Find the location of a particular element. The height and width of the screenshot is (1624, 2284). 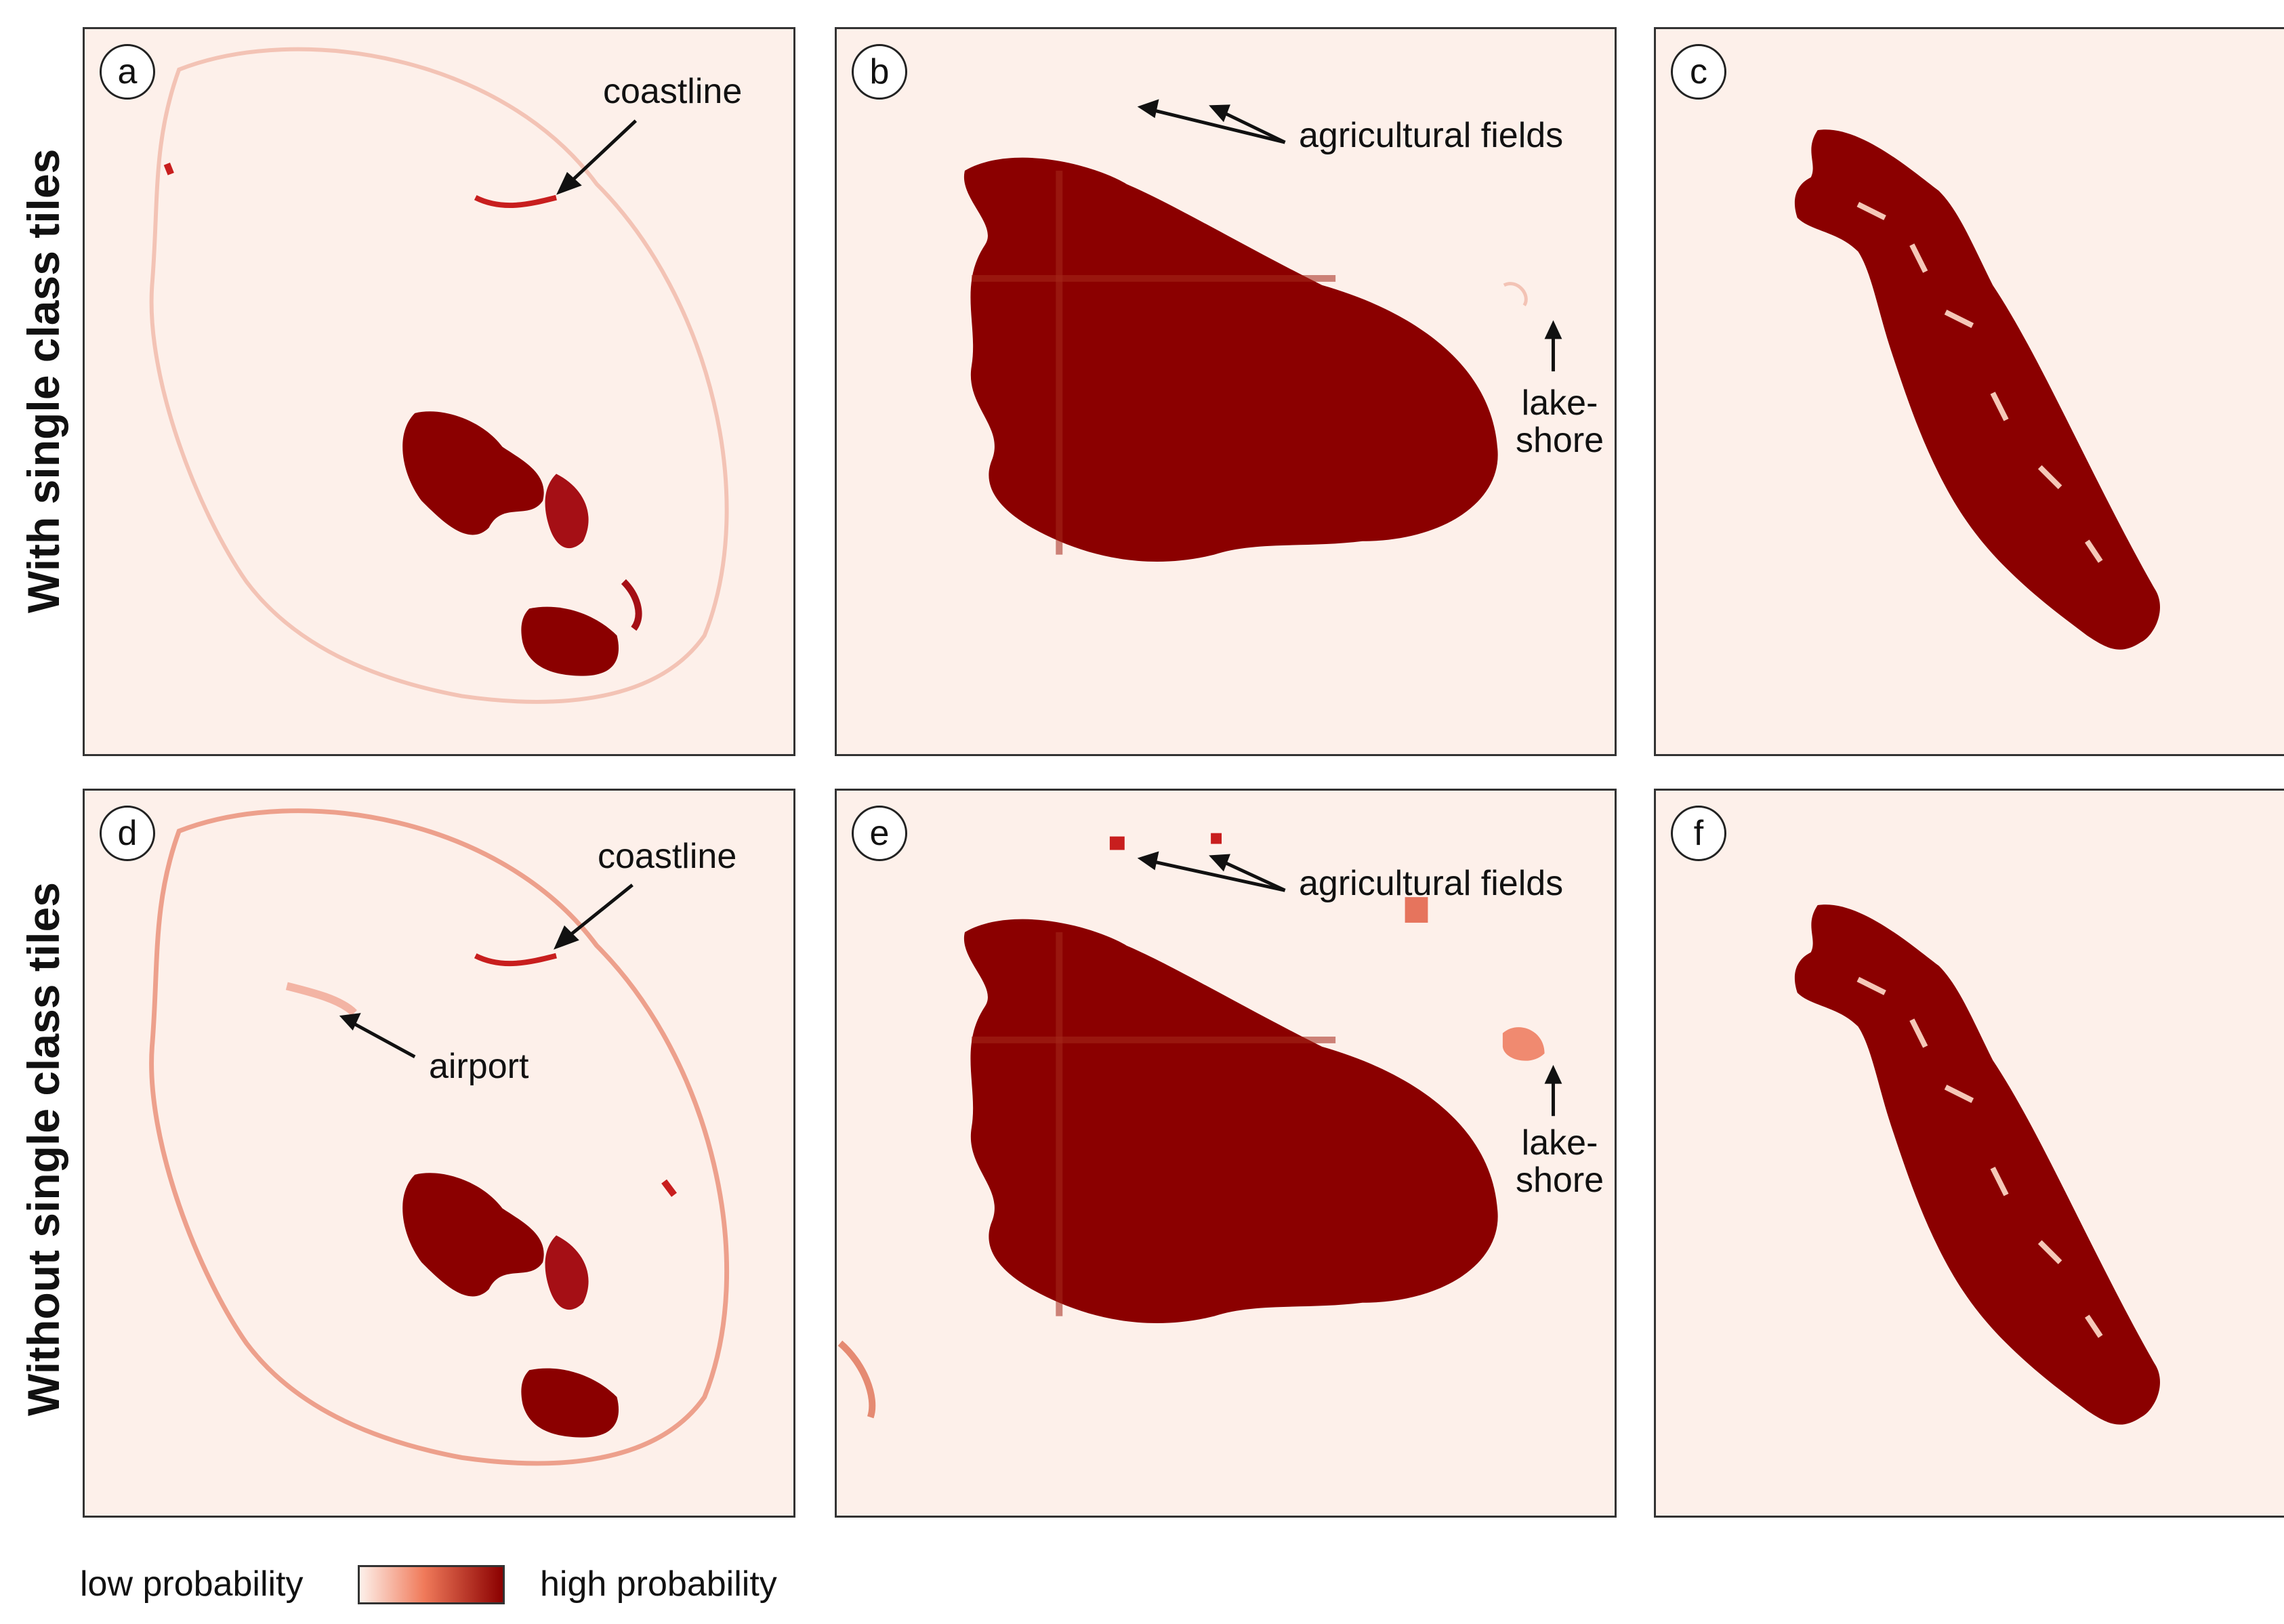

legend-low-label: low probability is located at coordinates (192, 1584).